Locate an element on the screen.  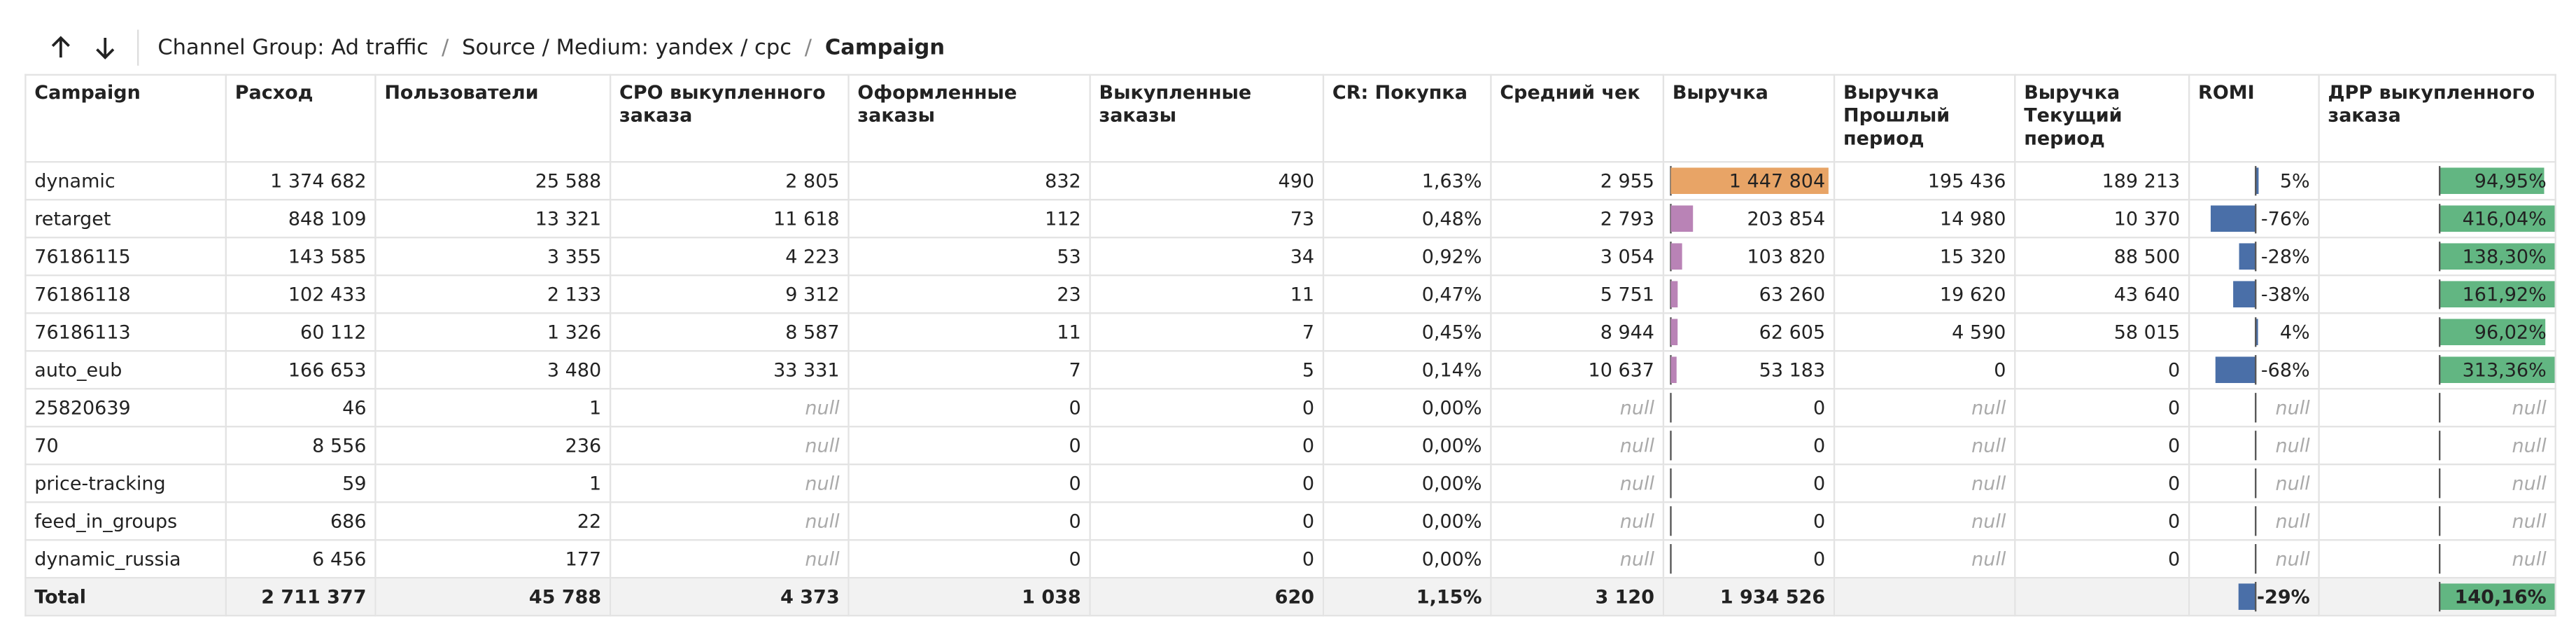
table-cell: 4 590 is located at coordinates (1924, 332).